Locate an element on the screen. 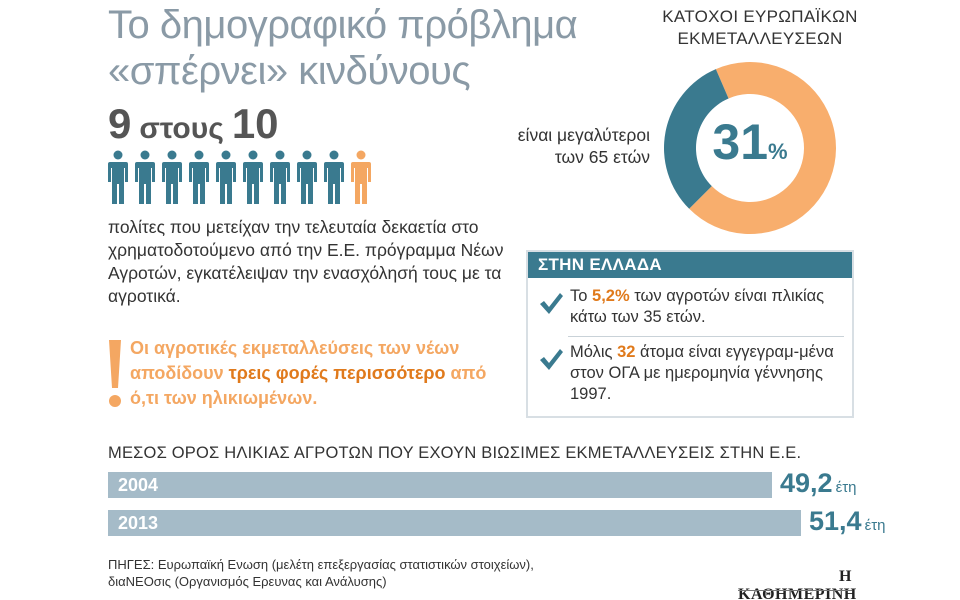  bar-value-label: 51,4 έτη is located at coordinates (847, 523).